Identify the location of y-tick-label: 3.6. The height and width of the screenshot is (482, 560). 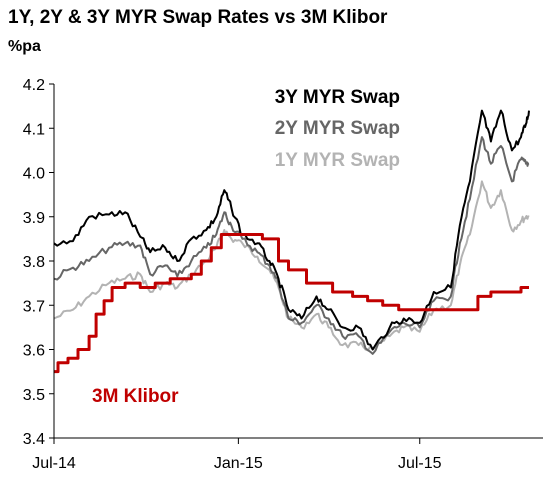
(34, 351).